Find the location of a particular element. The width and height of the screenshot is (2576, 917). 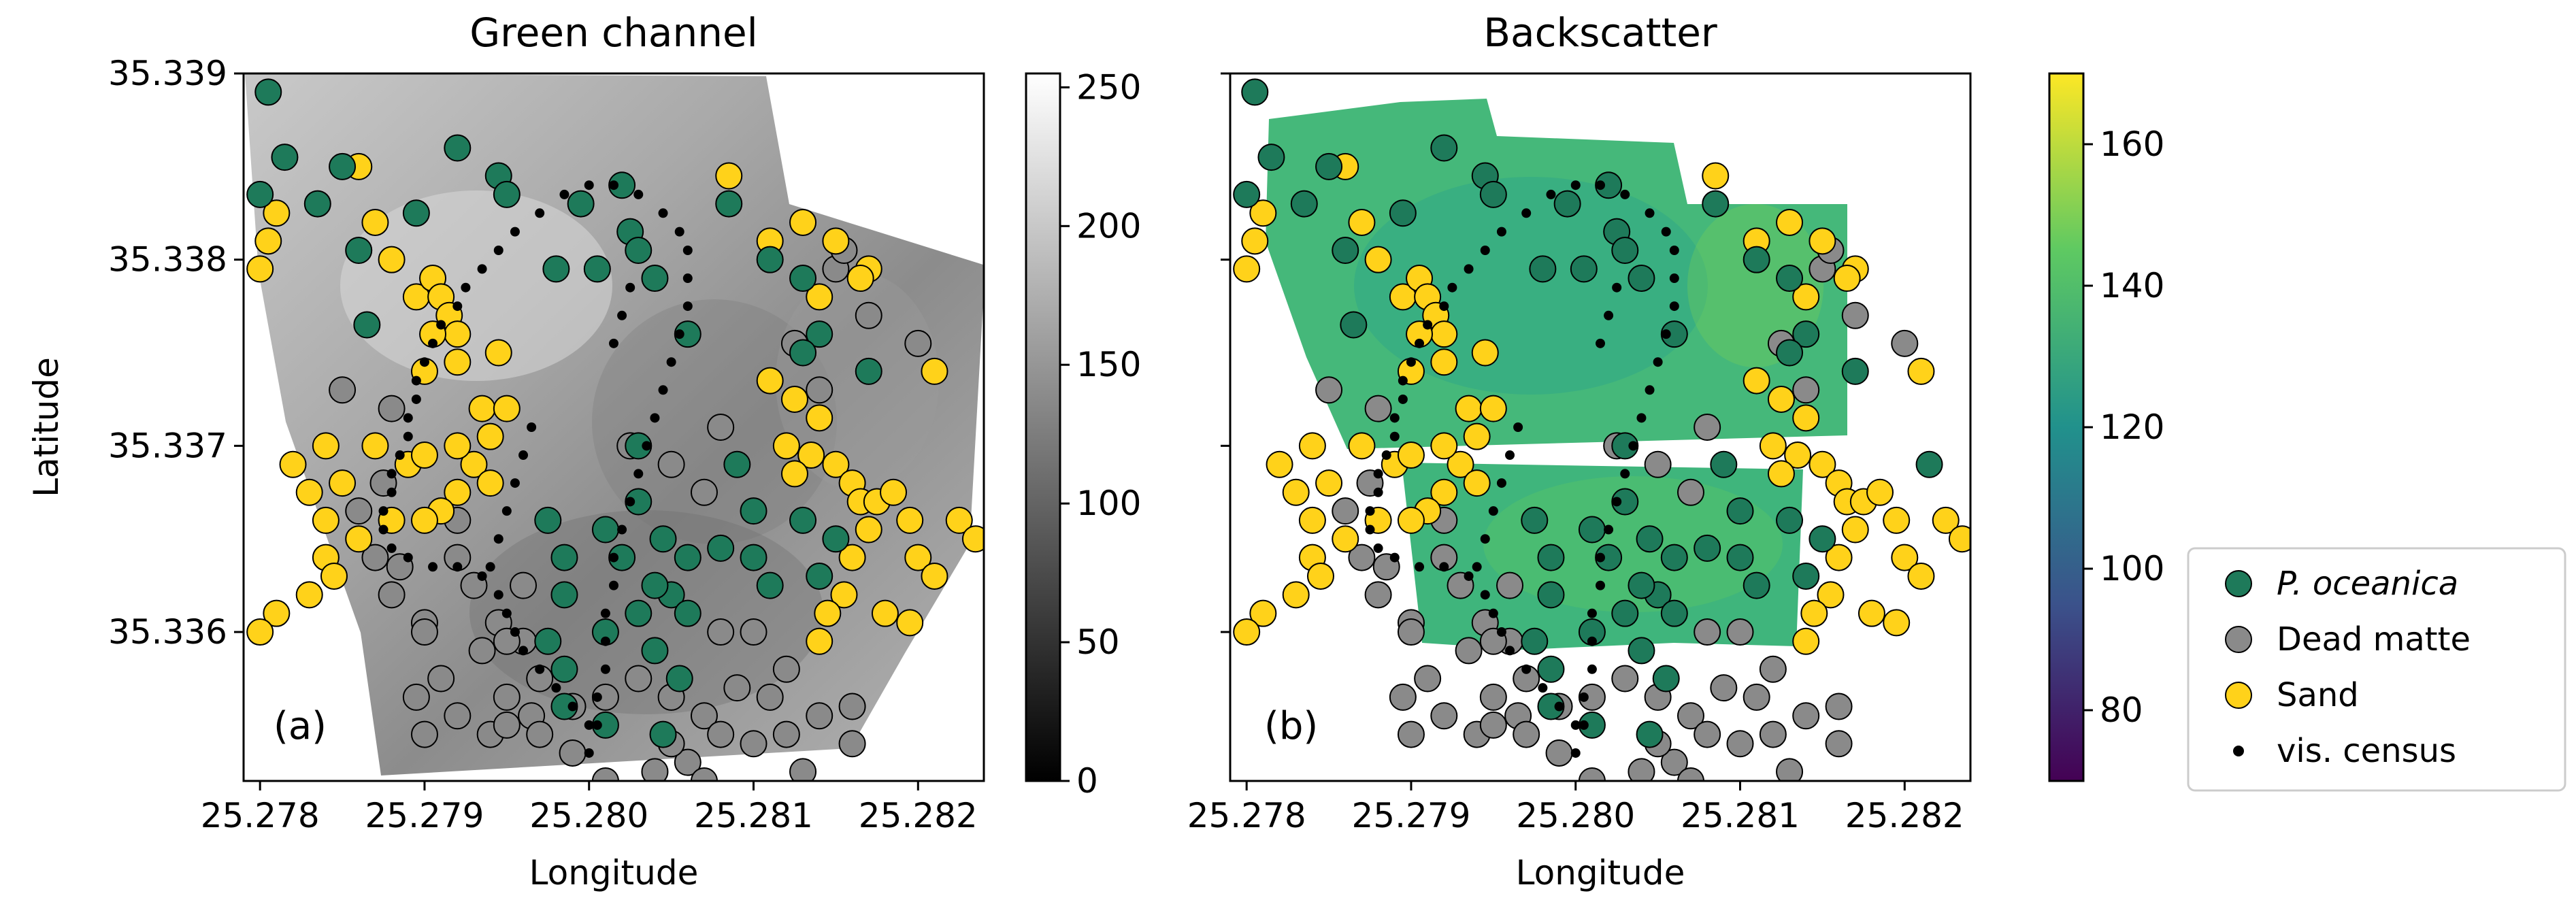

colorbar-tick-label: 150 is located at coordinates (1109, 364).